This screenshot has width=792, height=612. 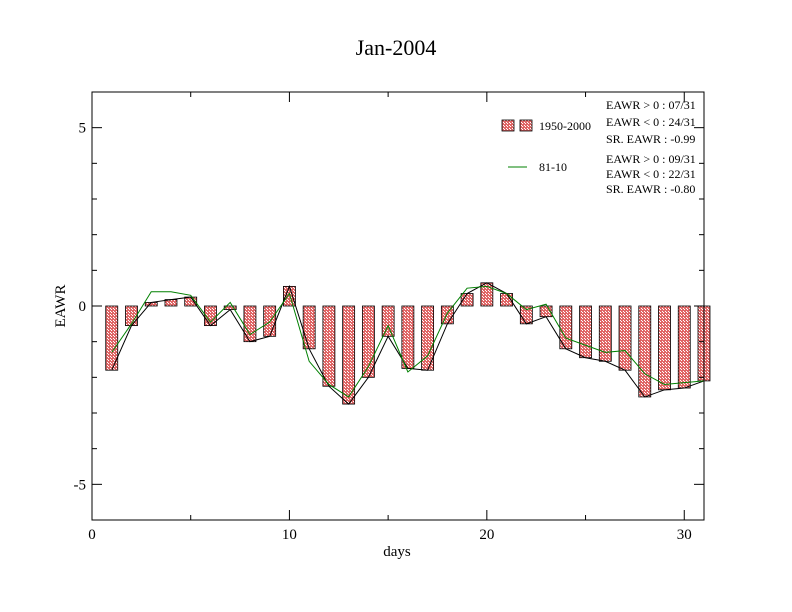 I want to click on legend-label-1950-2000: 1950-2000, so click(x=565, y=126).